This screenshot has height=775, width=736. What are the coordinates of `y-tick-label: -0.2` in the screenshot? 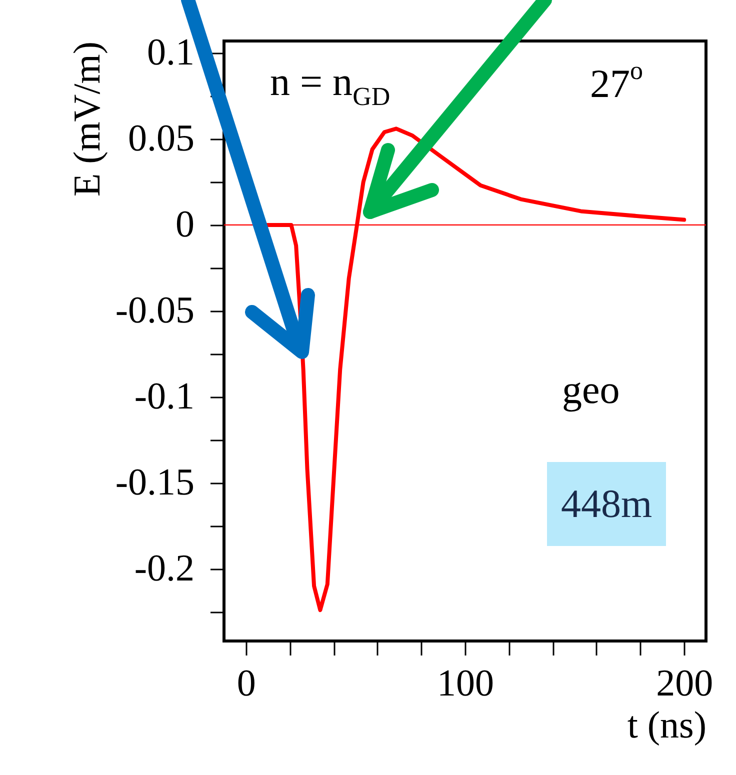 It's located at (164, 568).